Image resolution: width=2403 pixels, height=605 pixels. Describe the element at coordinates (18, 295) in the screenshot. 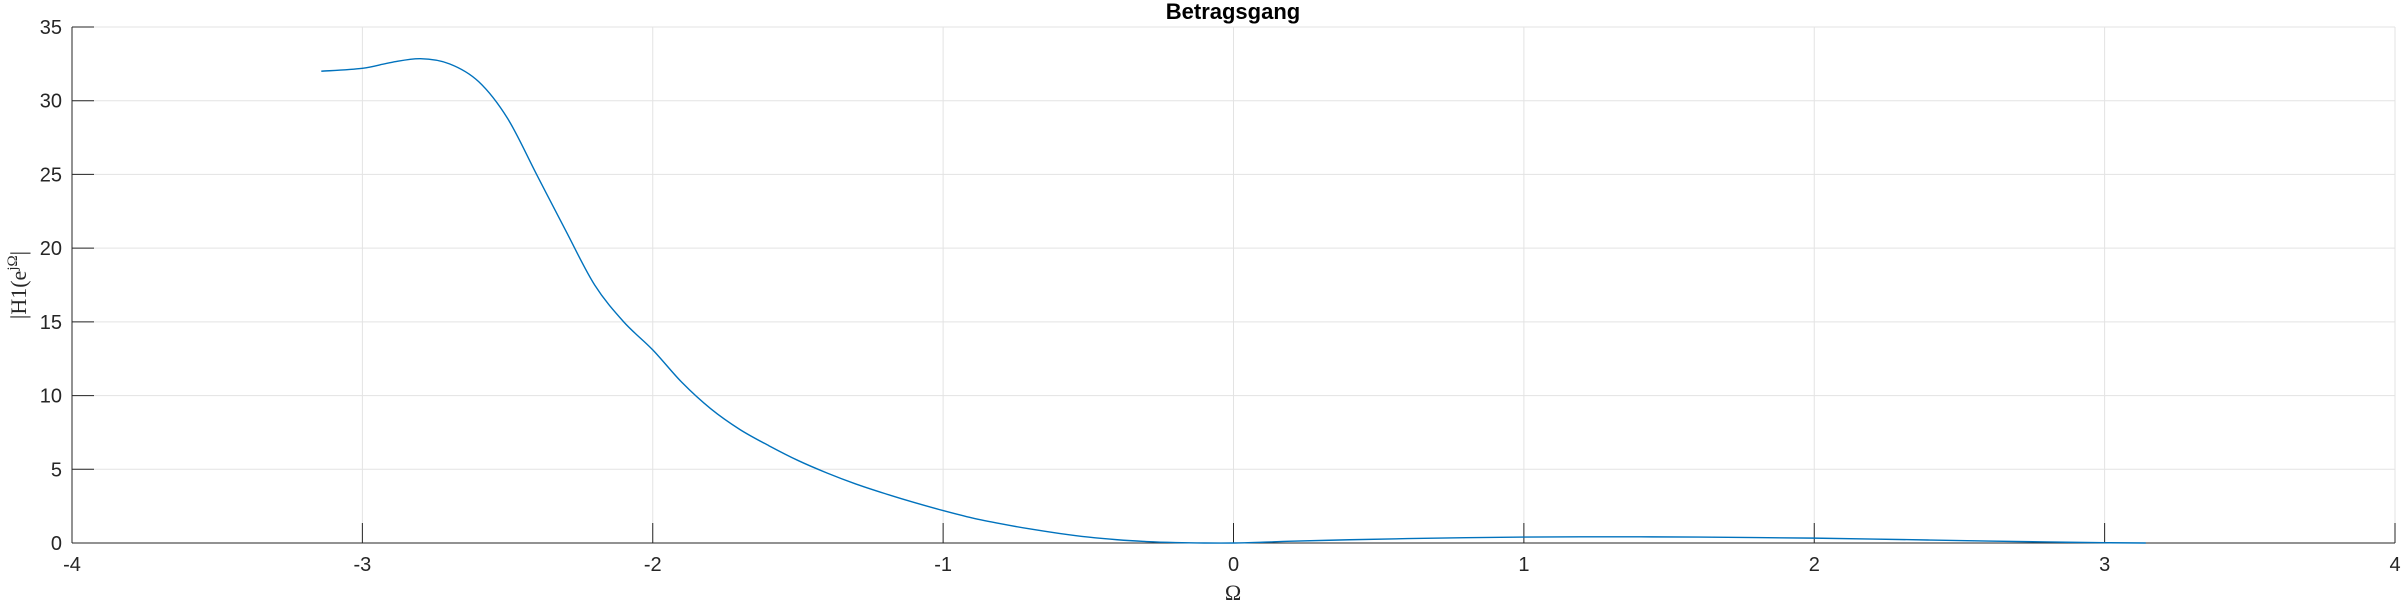

I see `y-axis-label-main: |H1(e` at that location.